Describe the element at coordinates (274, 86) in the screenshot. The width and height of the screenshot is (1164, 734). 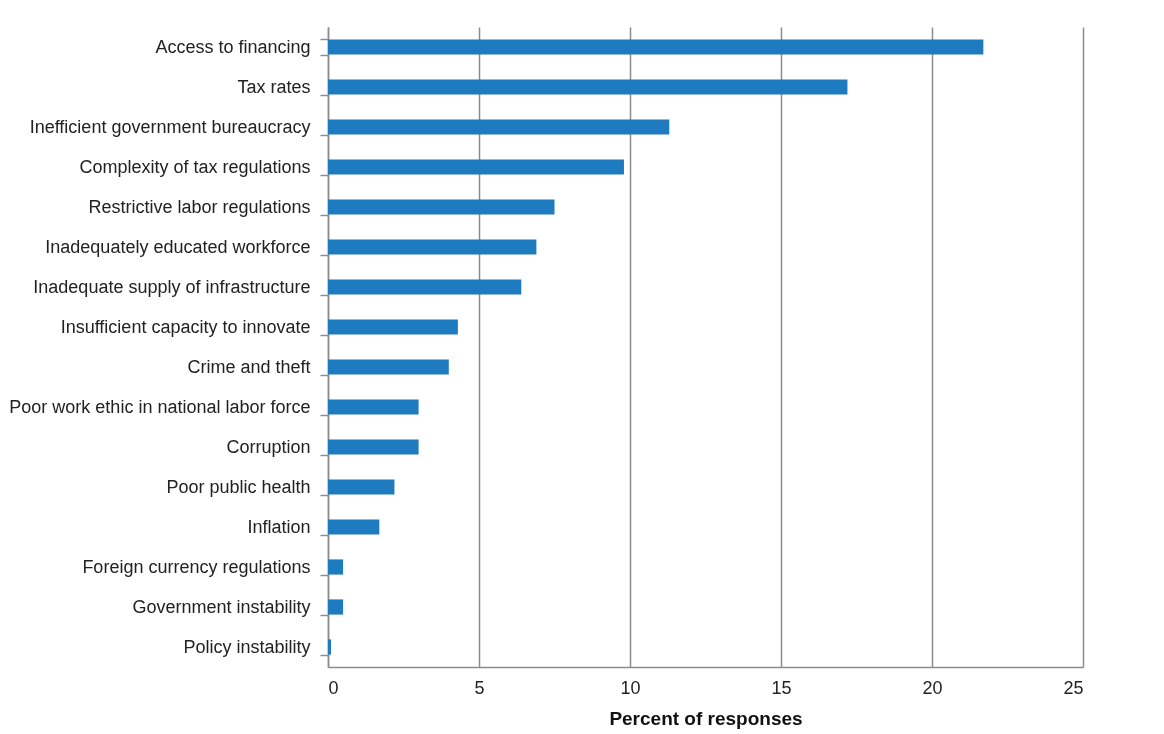
I see `y-tick-label: Tax rates` at that location.